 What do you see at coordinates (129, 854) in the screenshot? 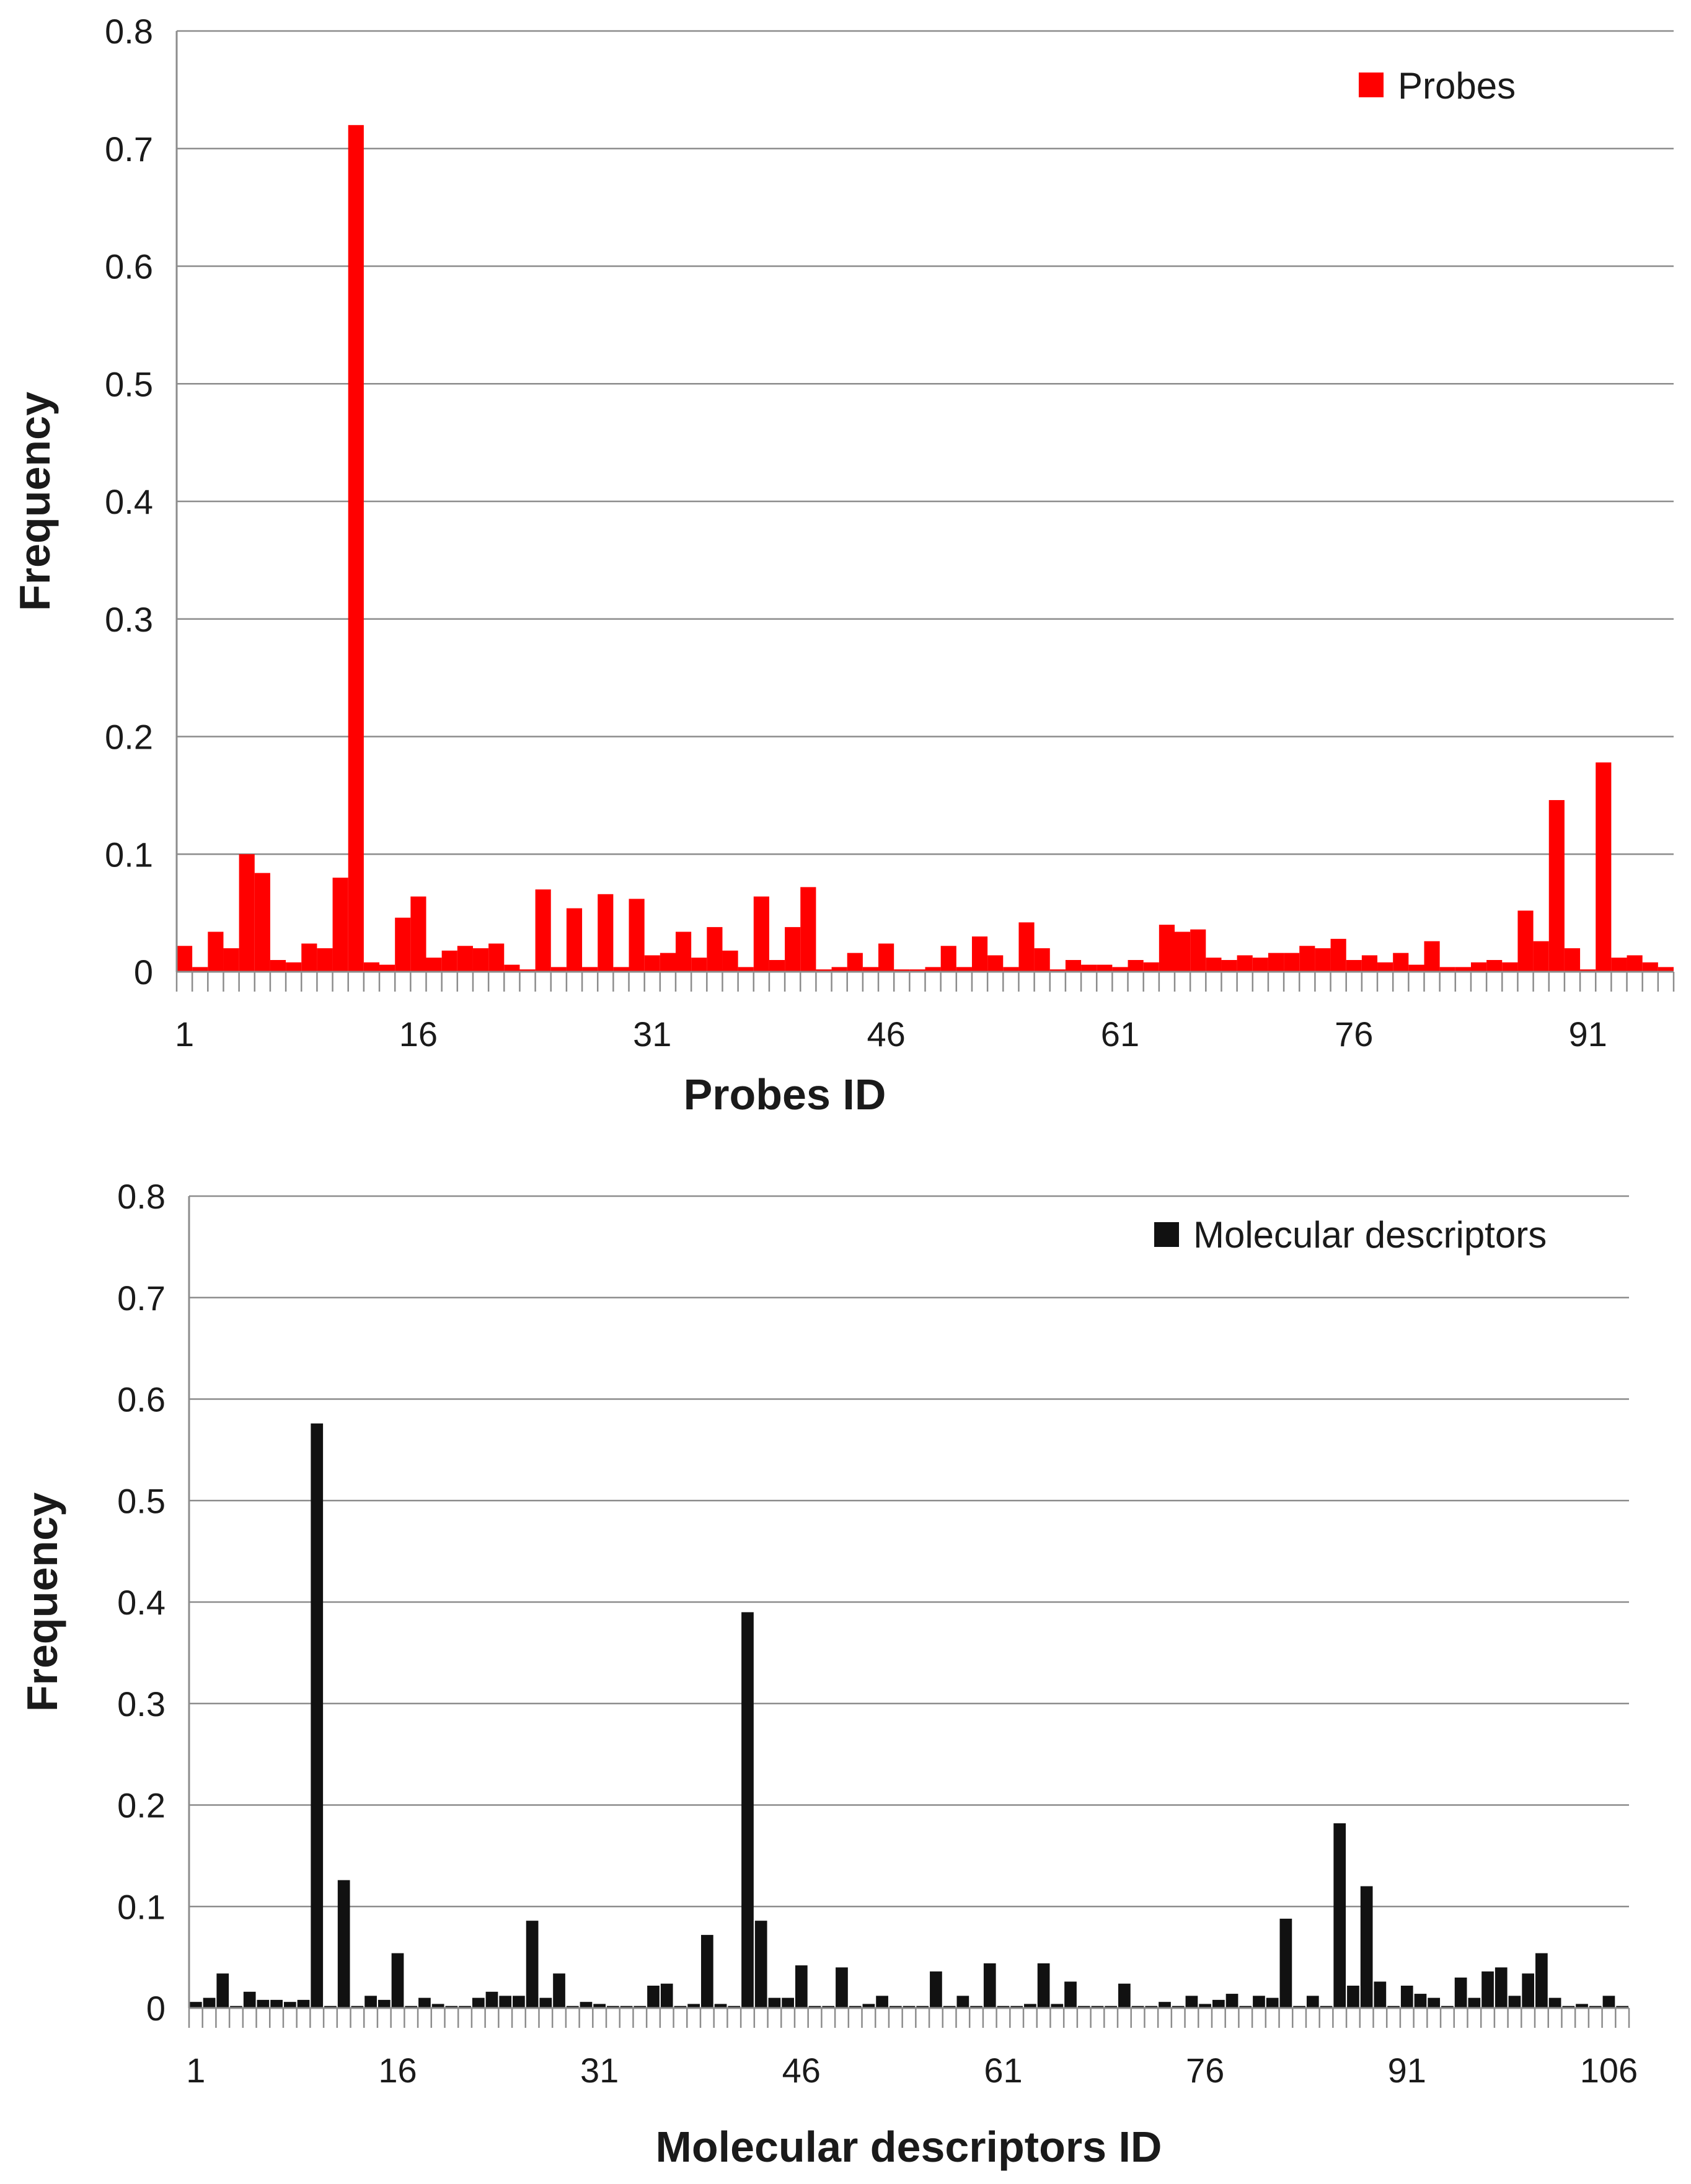
I see `probes-y-tick-label: 0.1` at bounding box center [129, 854].